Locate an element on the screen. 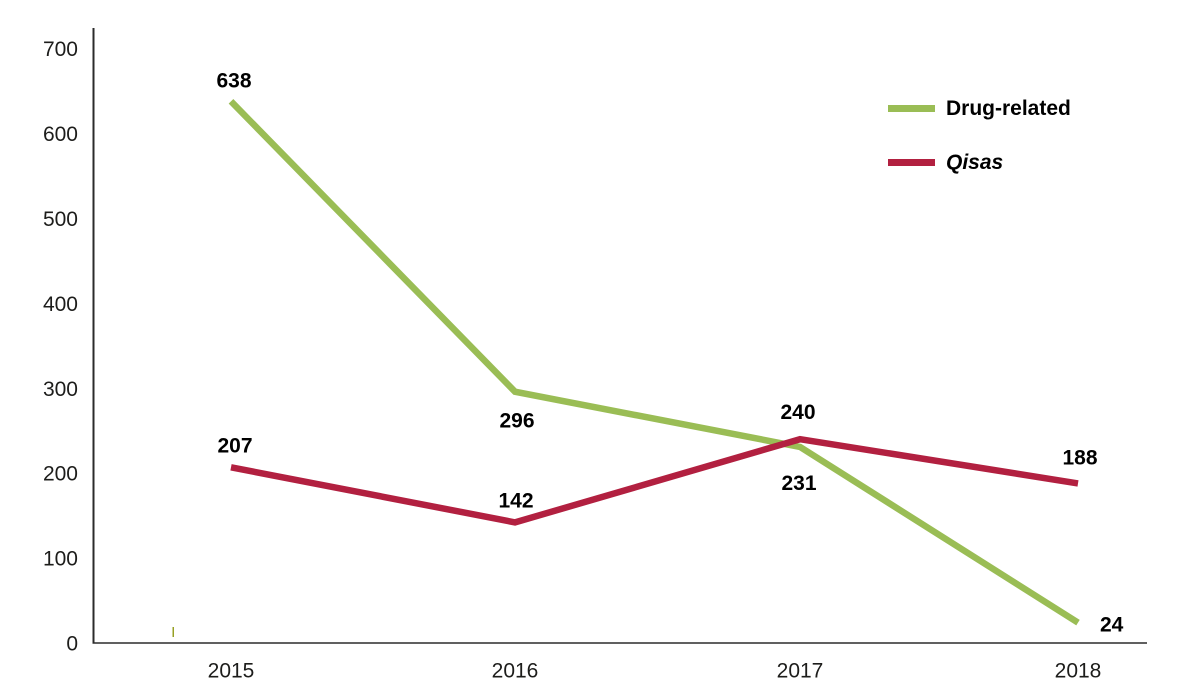 The image size is (1188, 696). data-label: 231 is located at coordinates (798, 483).